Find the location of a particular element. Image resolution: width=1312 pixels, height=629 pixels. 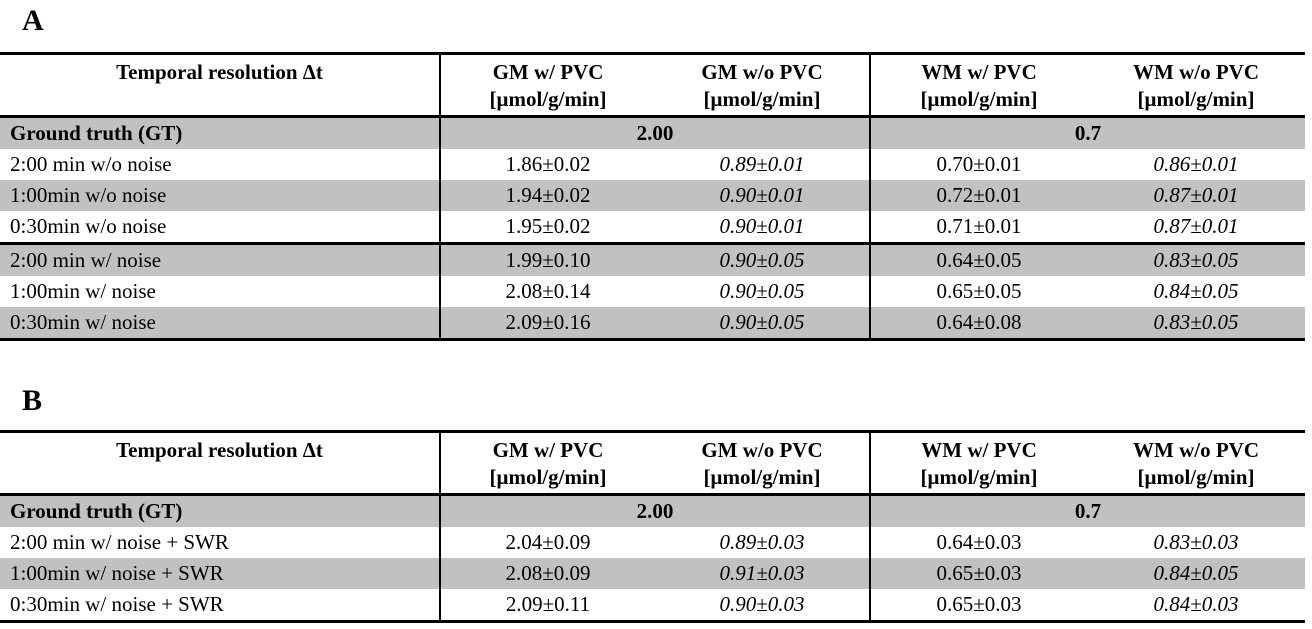

cell-gm-pvc: 2.08±0.14 is located at coordinates (548, 291).